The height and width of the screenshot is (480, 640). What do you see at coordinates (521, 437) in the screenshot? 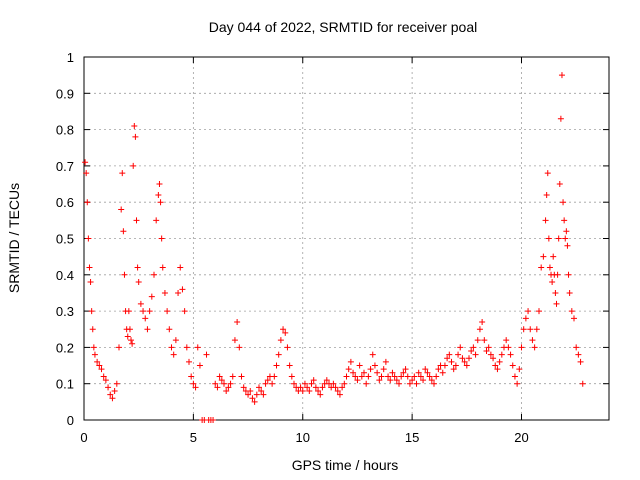
I see `x-tick-label: 20` at bounding box center [521, 437].